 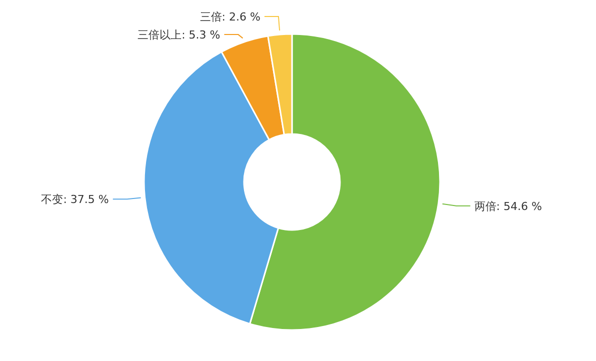 I want to click on slice-label: 两倍: 54.6 %, so click(x=508, y=206).